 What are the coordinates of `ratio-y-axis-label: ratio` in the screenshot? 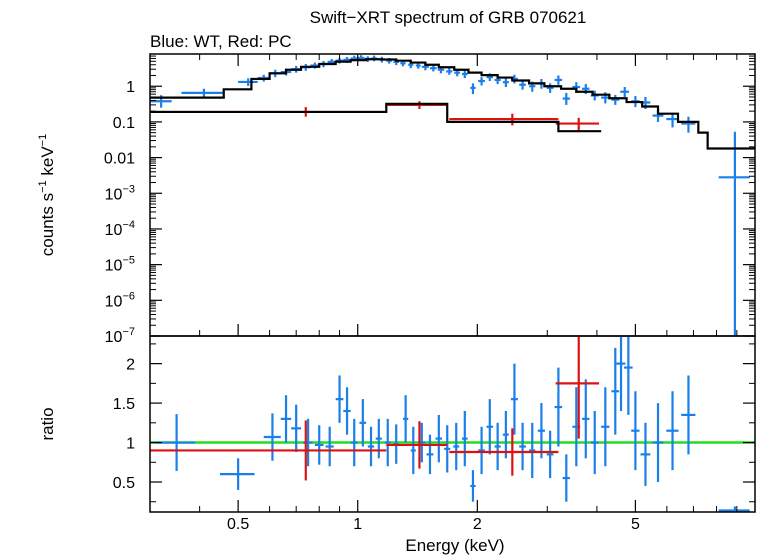 It's located at (47, 423).